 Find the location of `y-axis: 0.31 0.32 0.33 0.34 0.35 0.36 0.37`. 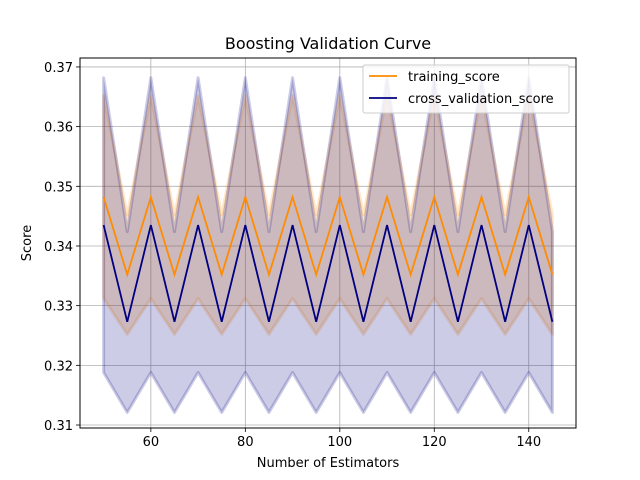

y-axis: 0.31 0.32 0.33 0.34 0.35 0.36 0.37 is located at coordinates (62, 247).